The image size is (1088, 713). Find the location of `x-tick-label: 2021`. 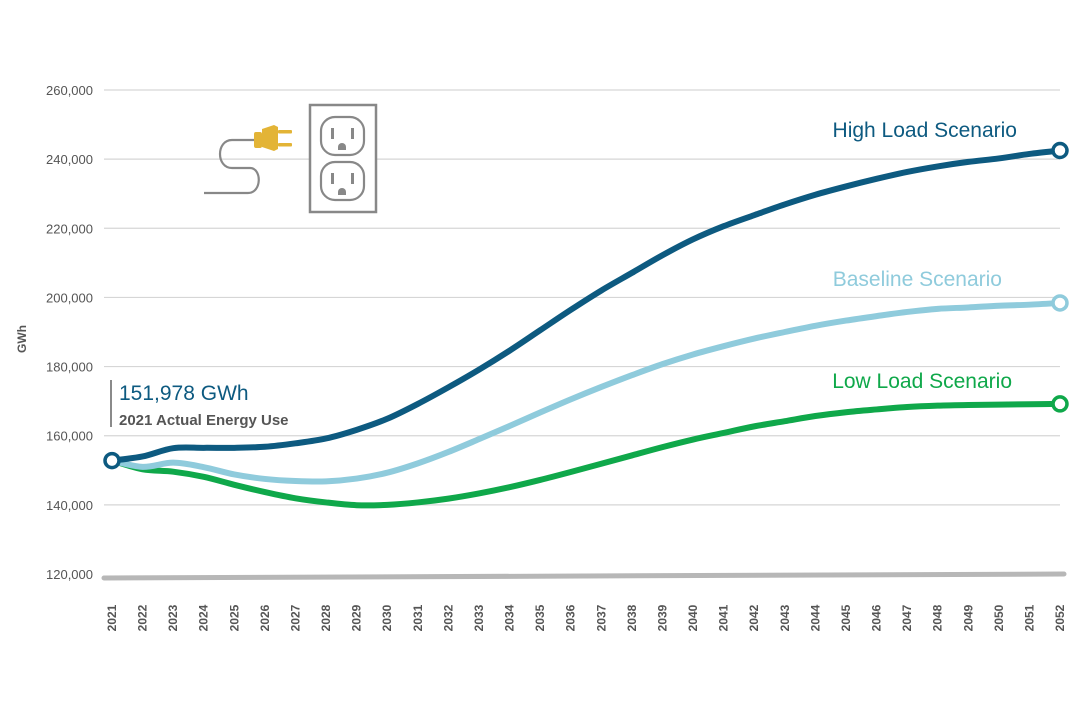

x-tick-label: 2021 is located at coordinates (112, 617).